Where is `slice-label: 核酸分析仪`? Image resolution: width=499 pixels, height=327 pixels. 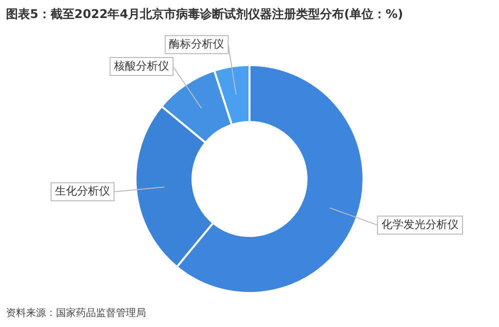
slice-label: 核酸分析仪 is located at coordinates (141, 65).